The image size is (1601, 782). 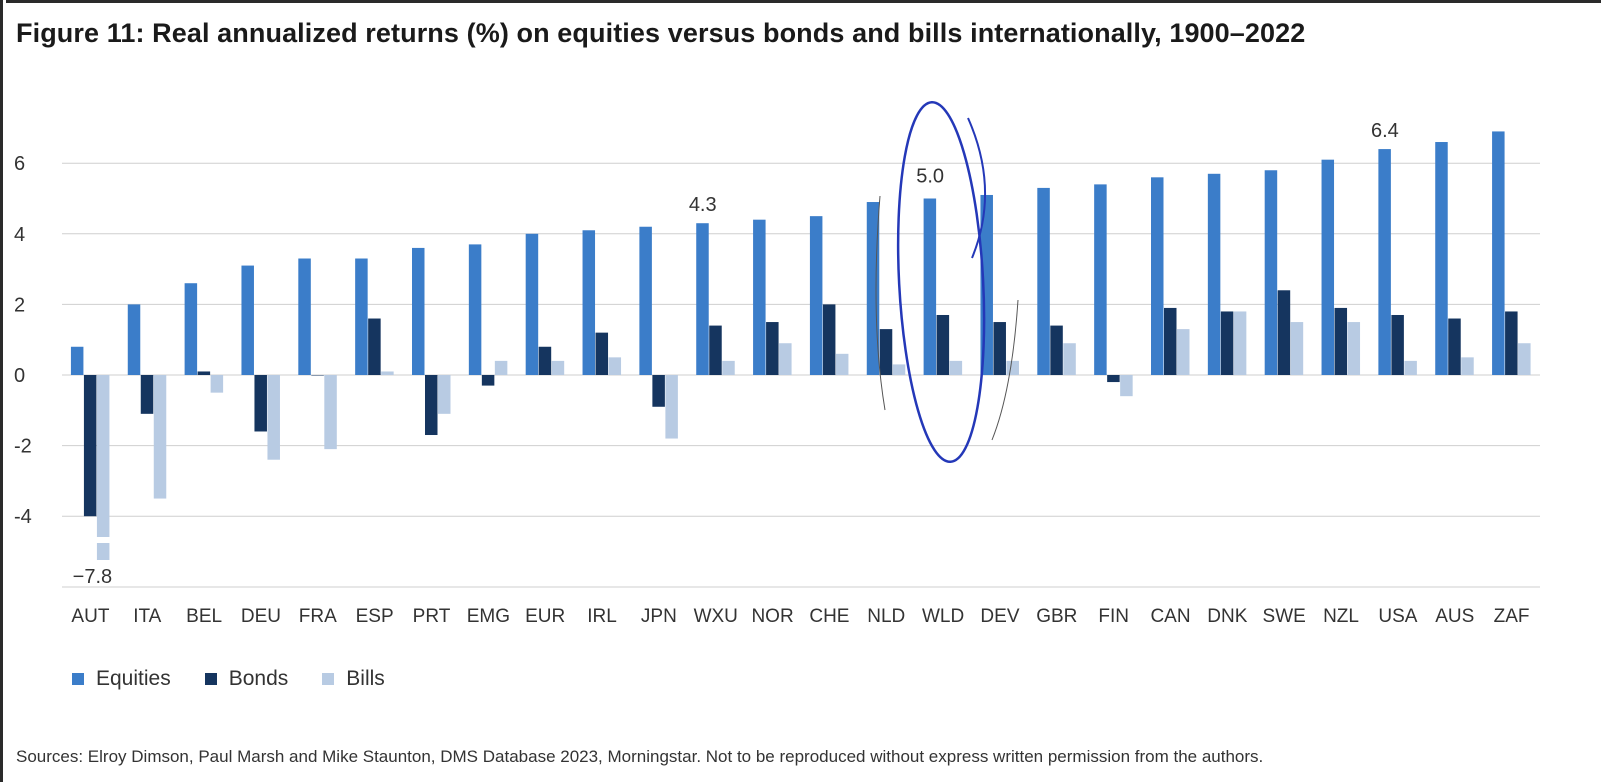 I want to click on bar-bonds-wxu, so click(x=715, y=350).